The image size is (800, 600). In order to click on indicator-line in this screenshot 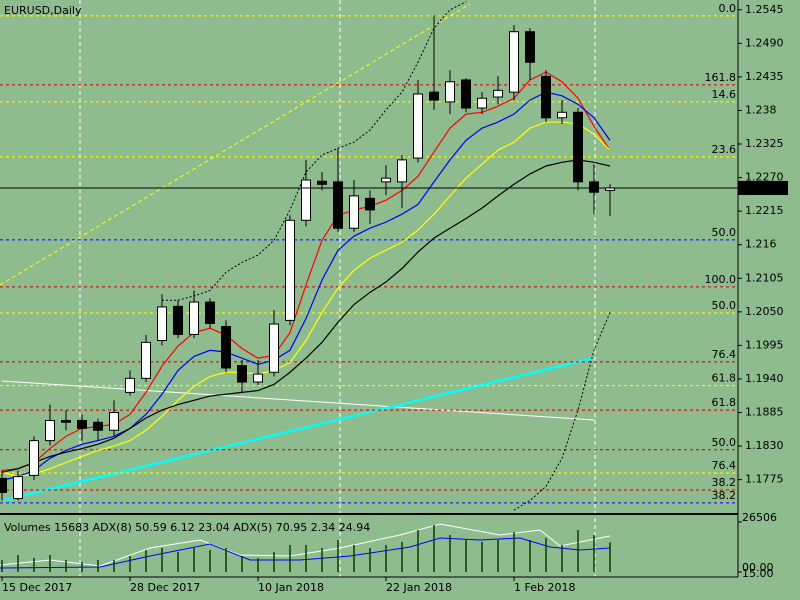, I will do `click(562, 411)`.